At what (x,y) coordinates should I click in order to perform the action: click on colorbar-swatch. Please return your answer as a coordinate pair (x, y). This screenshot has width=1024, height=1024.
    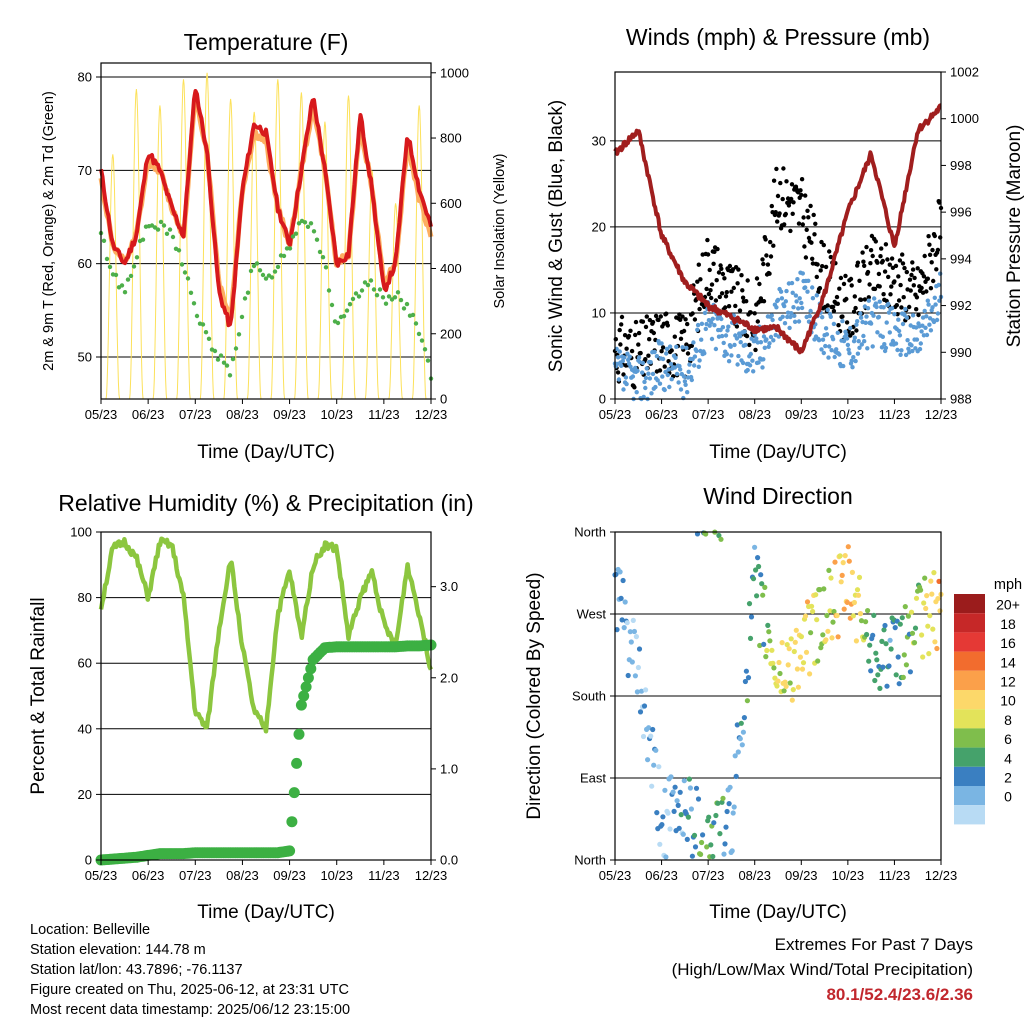
    Looking at the image, I should click on (969, 680).